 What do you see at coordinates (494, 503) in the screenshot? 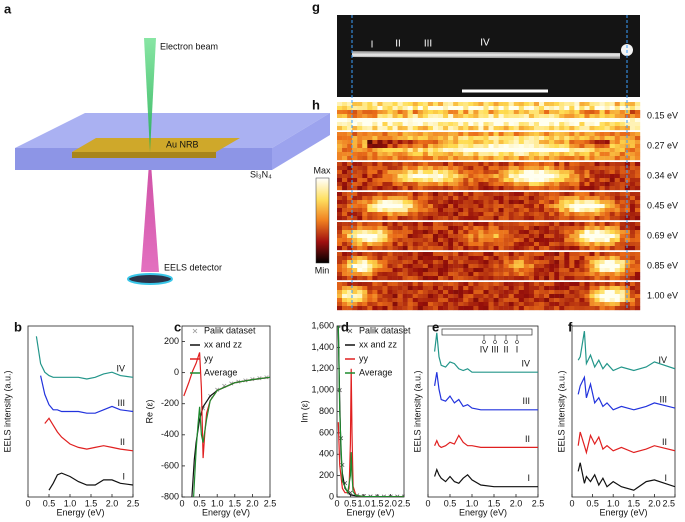
I see `x-tick-label: 1.5` at bounding box center [494, 503].